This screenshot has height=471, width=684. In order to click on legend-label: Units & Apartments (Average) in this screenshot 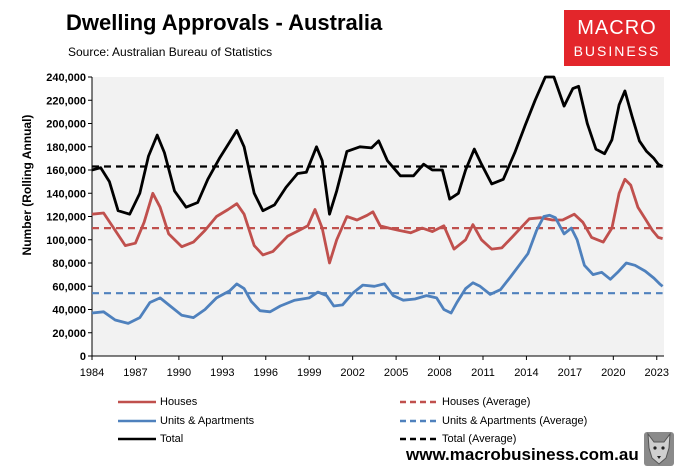, I will do `click(515, 421)`.